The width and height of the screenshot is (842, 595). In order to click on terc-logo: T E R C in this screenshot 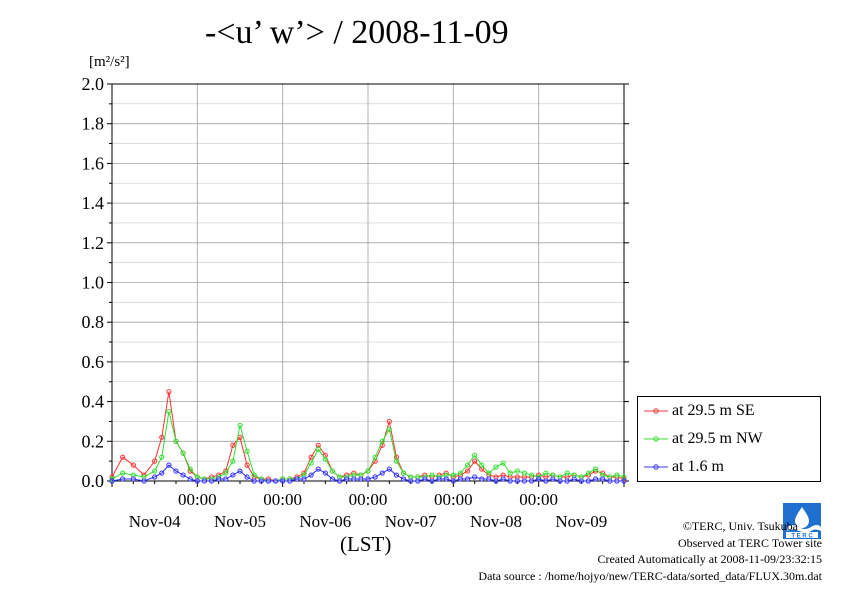, I will do `click(802, 521)`.